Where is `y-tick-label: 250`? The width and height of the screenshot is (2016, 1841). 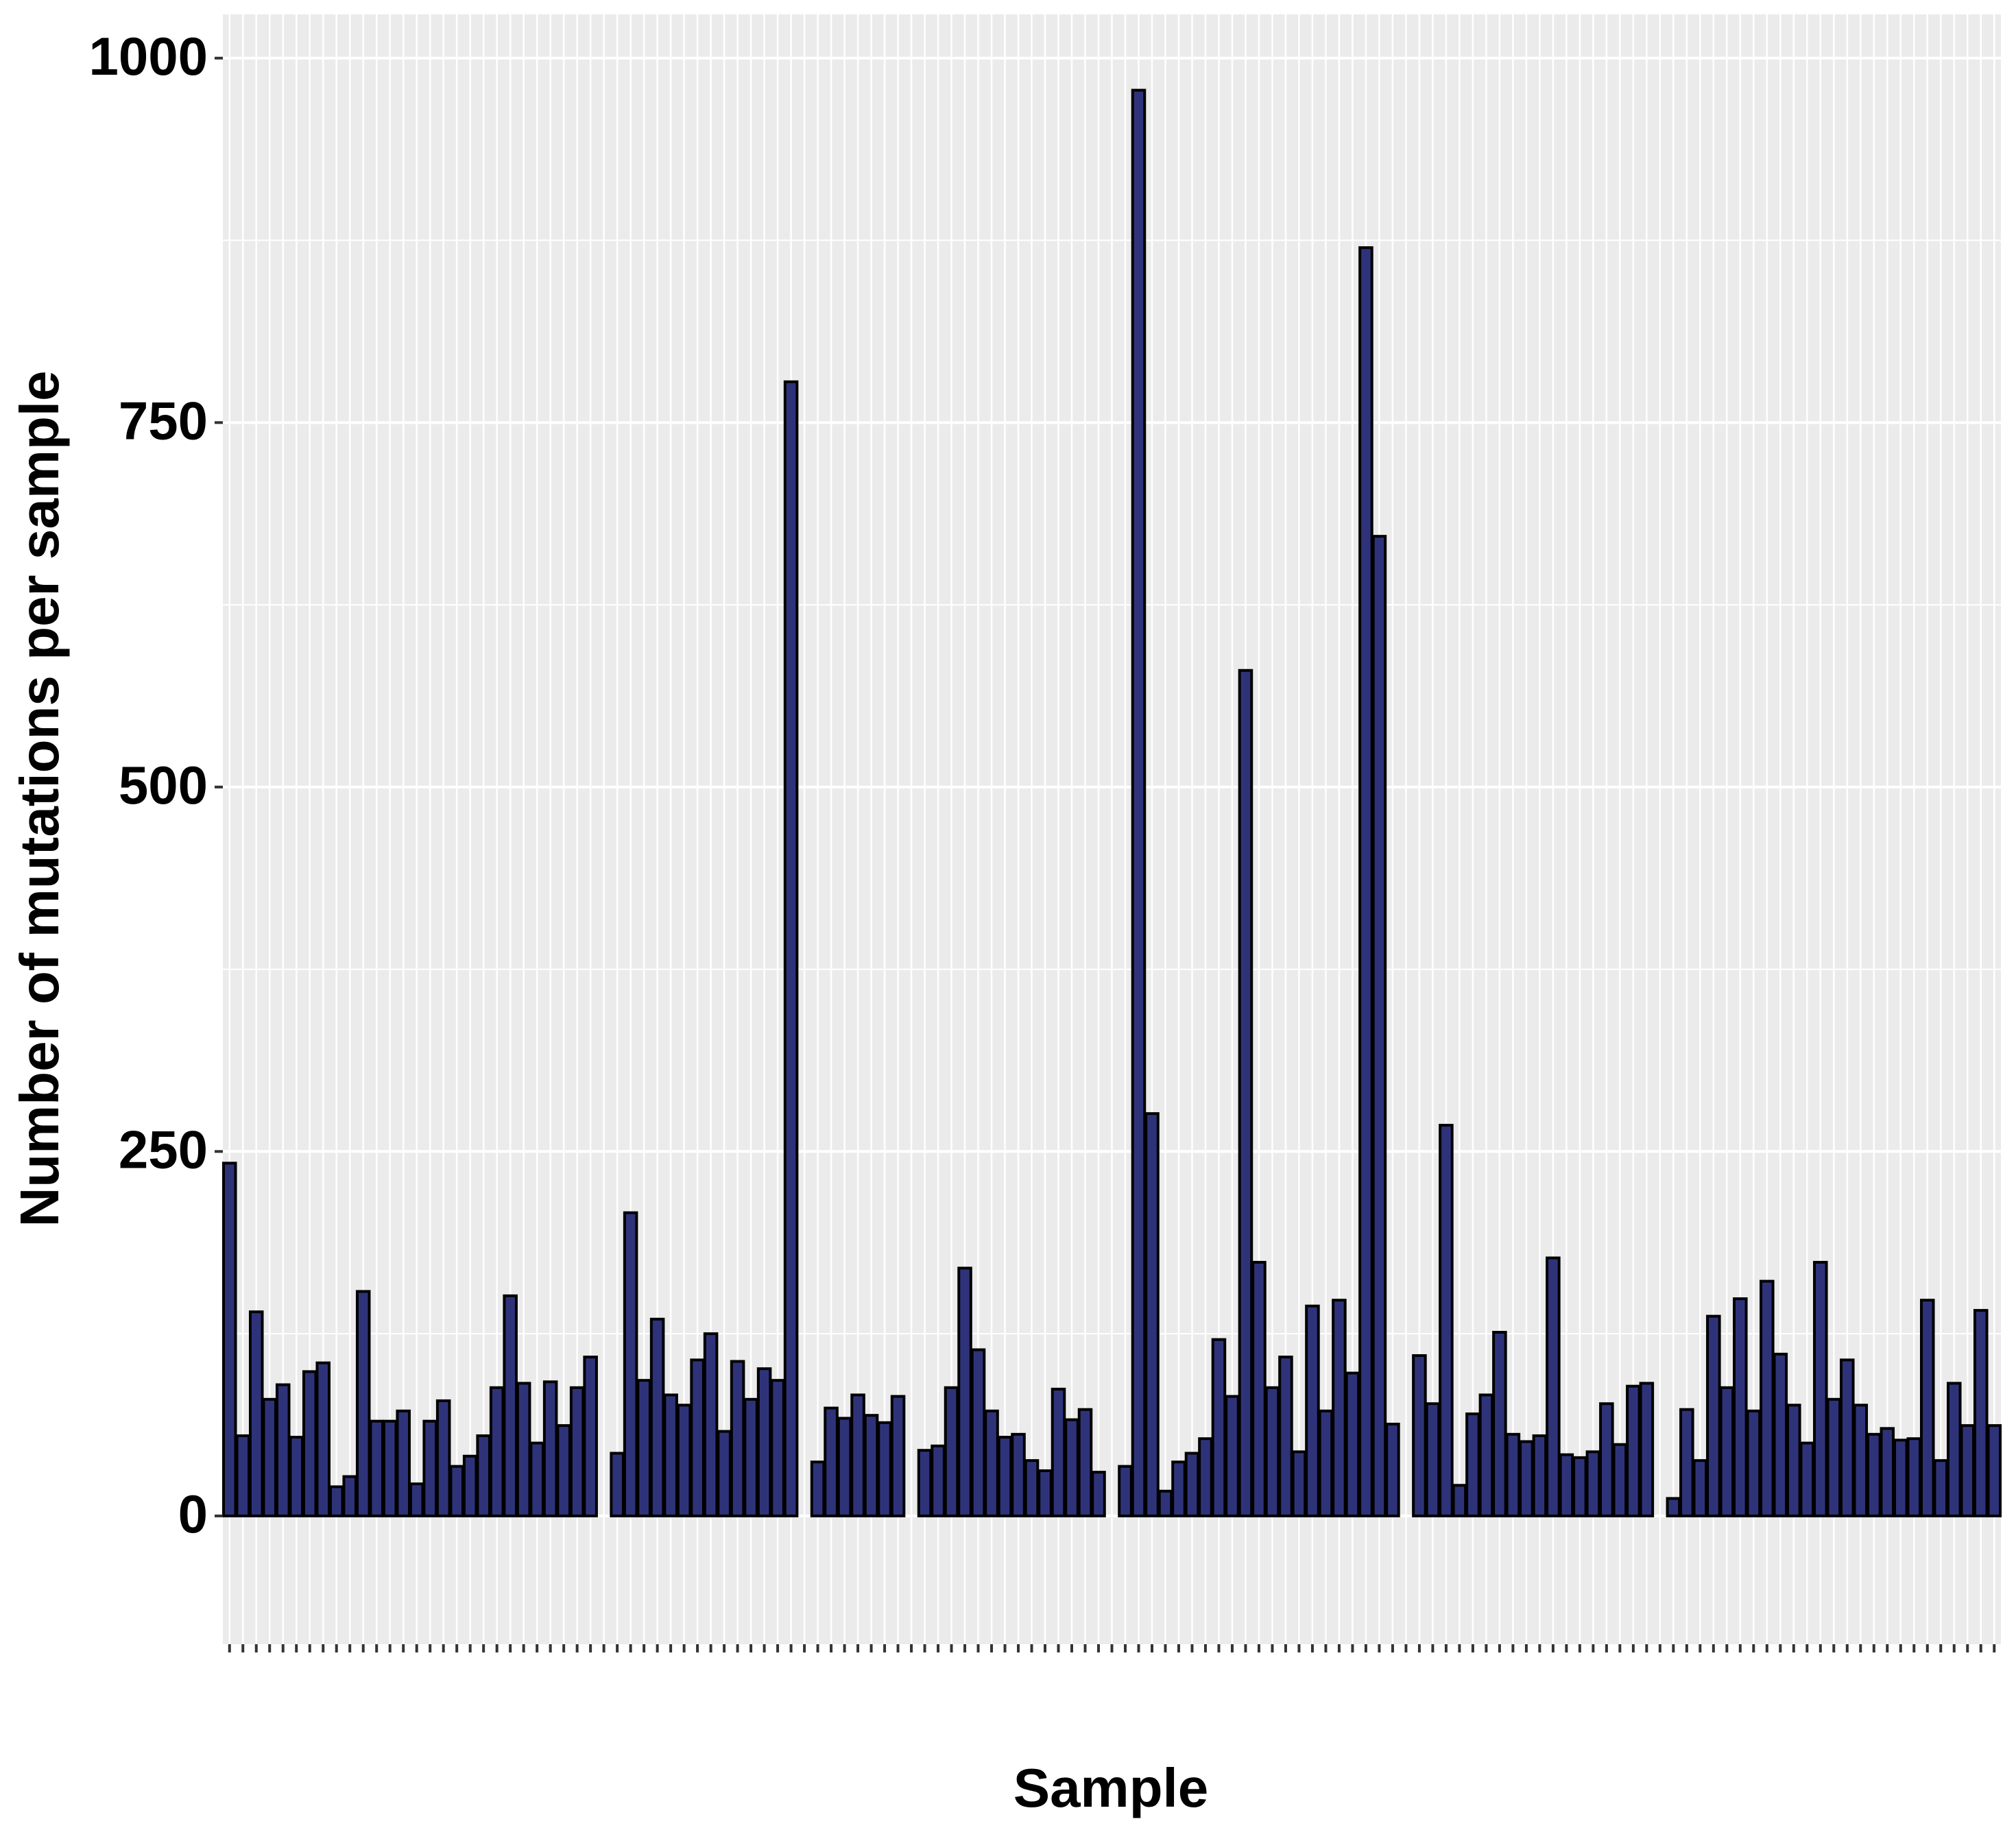 y-tick-label: 250 is located at coordinates (163, 1149).